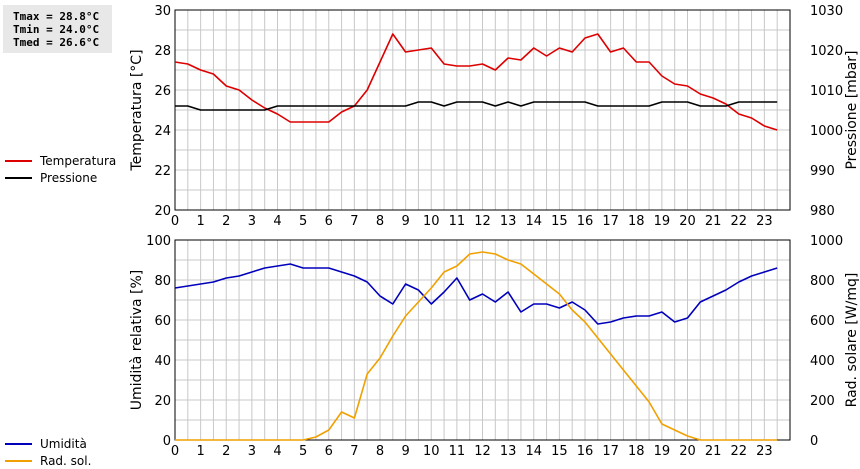  Describe the element at coordinates (662, 221) in the screenshot. I see `tp-x-tick-label: 19` at that location.